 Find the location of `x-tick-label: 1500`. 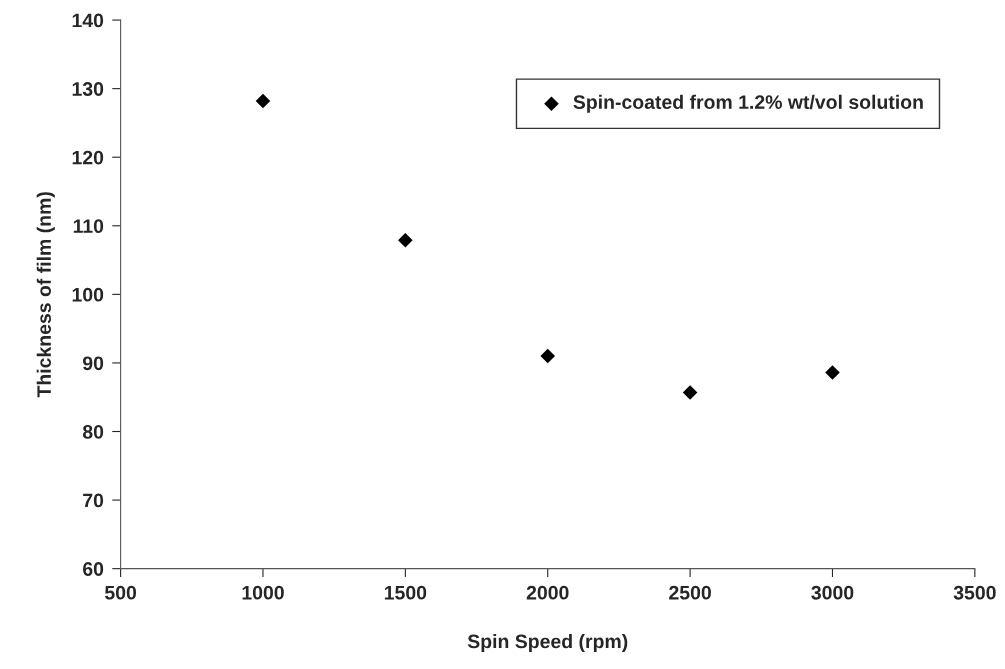

x-tick-label: 1500 is located at coordinates (405, 592).